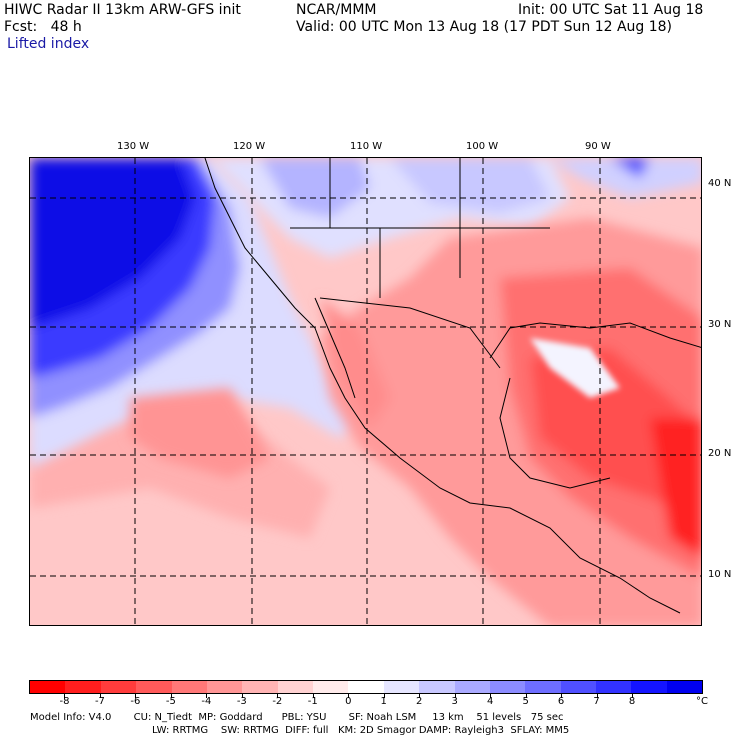 This screenshot has width=740, height=740. Describe the element at coordinates (632, 701) in the screenshot. I see `legend-tick-label: 8` at that location.